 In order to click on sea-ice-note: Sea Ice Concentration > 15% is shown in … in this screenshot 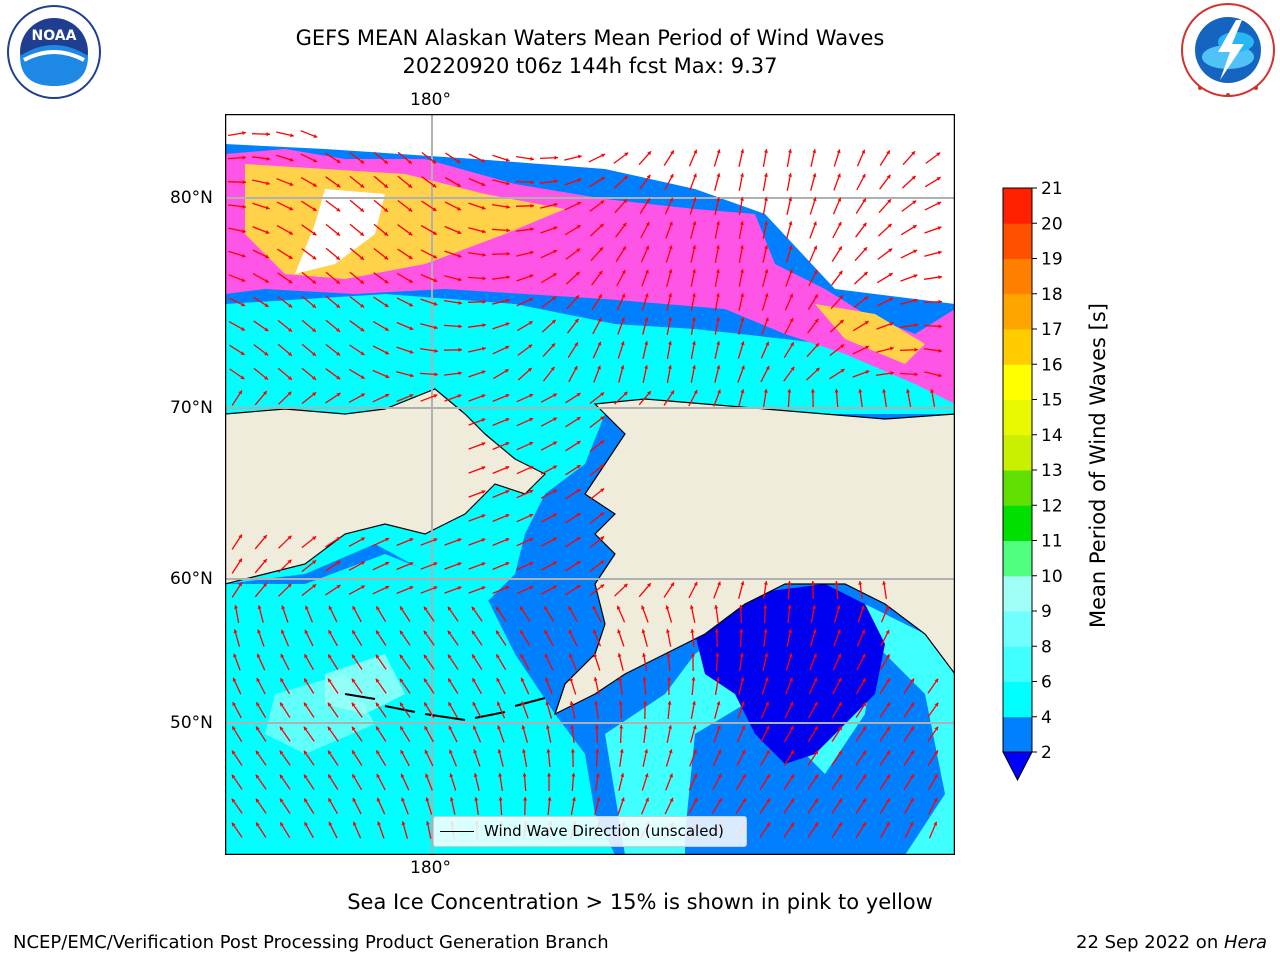, I will do `click(640, 902)`.